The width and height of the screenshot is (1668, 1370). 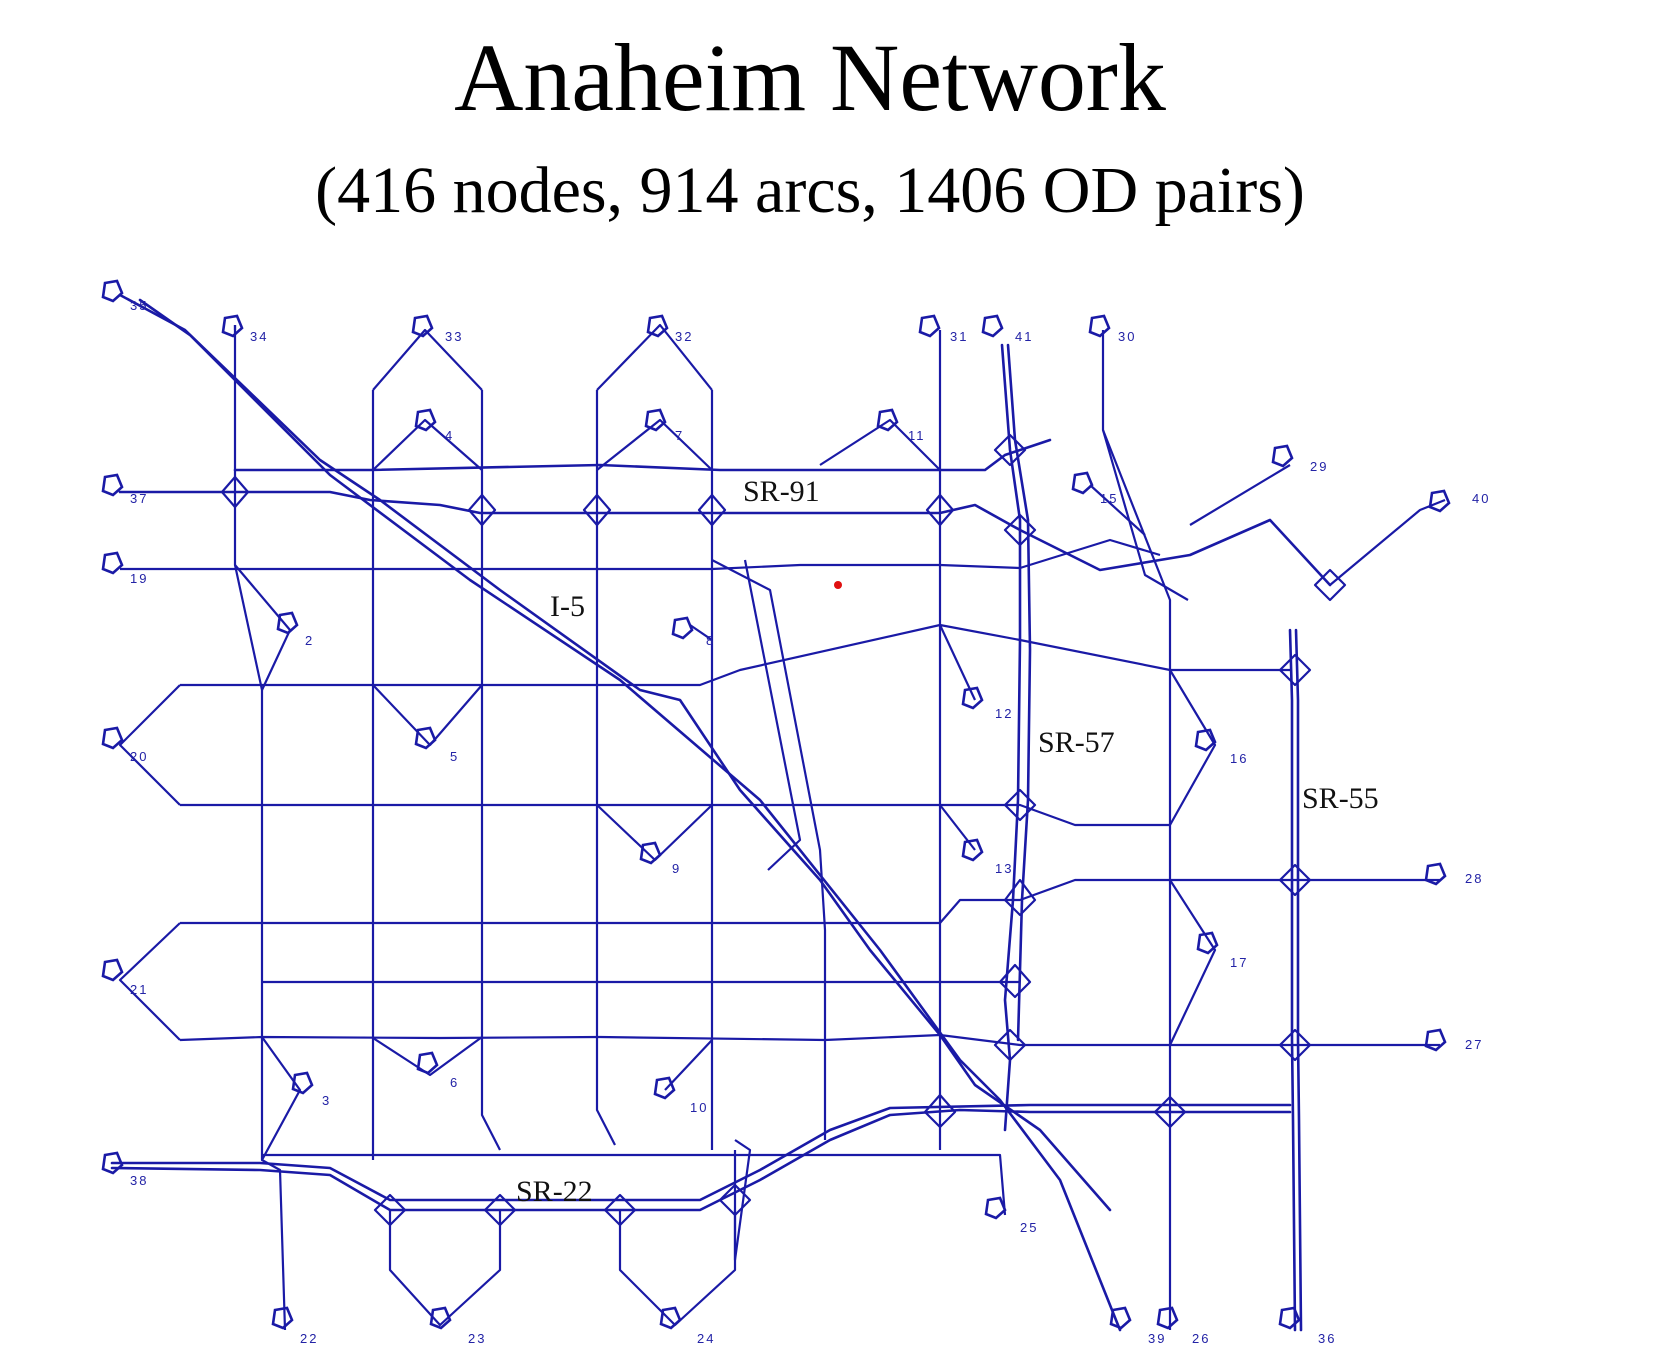 What do you see at coordinates (642, 455) in the screenshot?
I see `sr91-freeway-b` at bounding box center [642, 455].